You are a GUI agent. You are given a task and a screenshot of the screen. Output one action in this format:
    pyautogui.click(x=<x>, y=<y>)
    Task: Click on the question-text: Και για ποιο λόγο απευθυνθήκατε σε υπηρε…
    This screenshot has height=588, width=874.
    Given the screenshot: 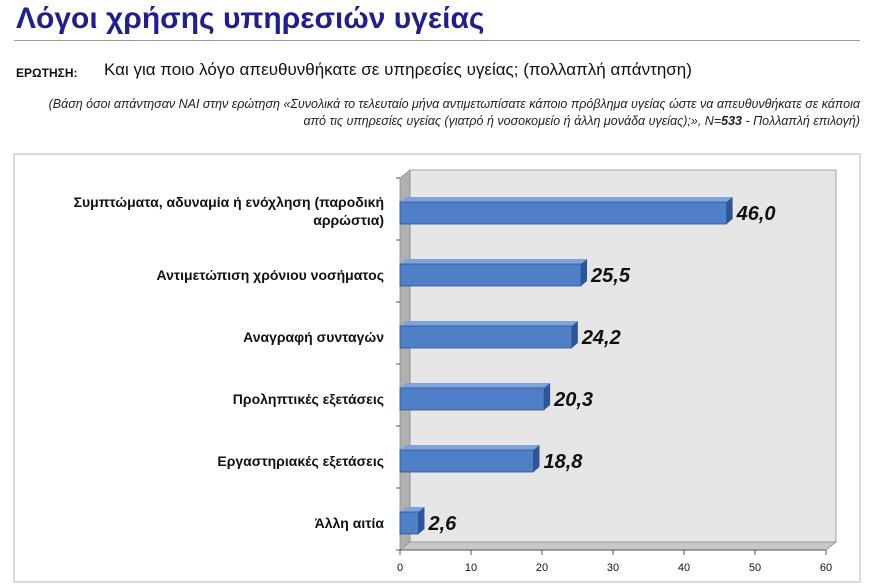 What is the action you would take?
    pyautogui.click(x=398, y=69)
    